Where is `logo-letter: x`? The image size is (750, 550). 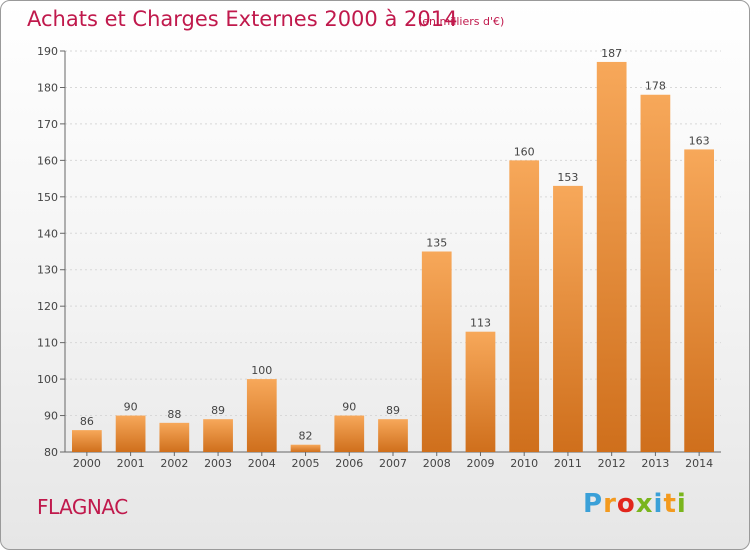
logo-letter: x is located at coordinates (644, 504).